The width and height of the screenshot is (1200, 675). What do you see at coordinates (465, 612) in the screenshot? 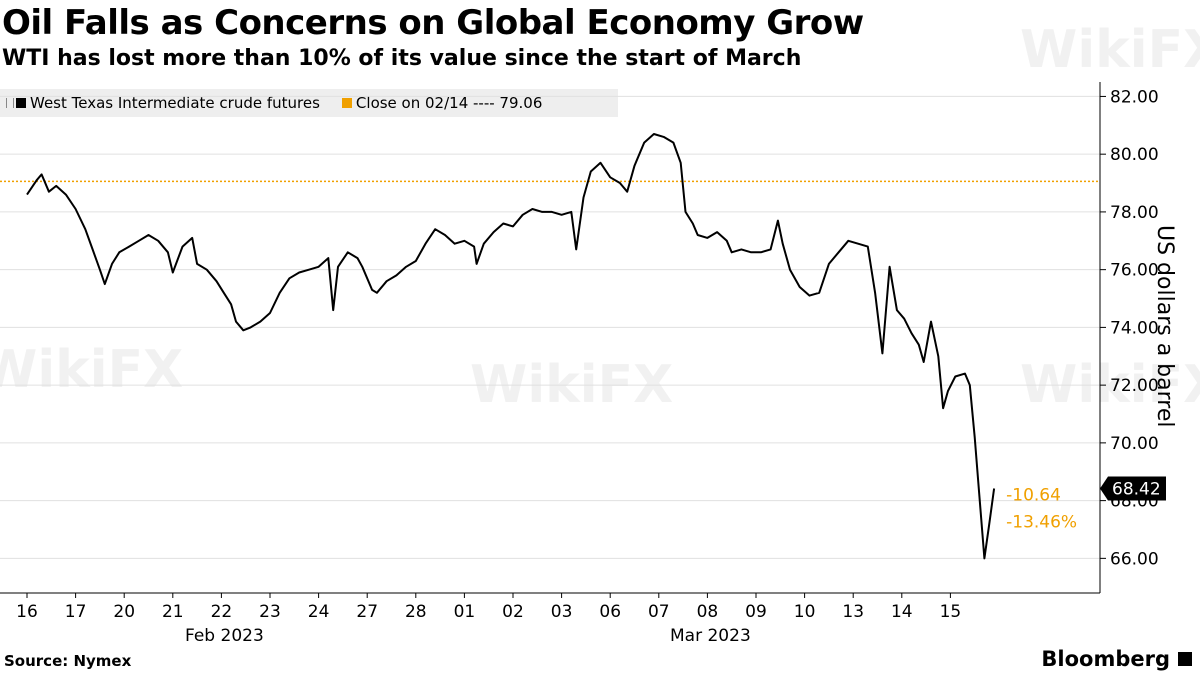
I see `x-tick-label: 01` at bounding box center [465, 612].